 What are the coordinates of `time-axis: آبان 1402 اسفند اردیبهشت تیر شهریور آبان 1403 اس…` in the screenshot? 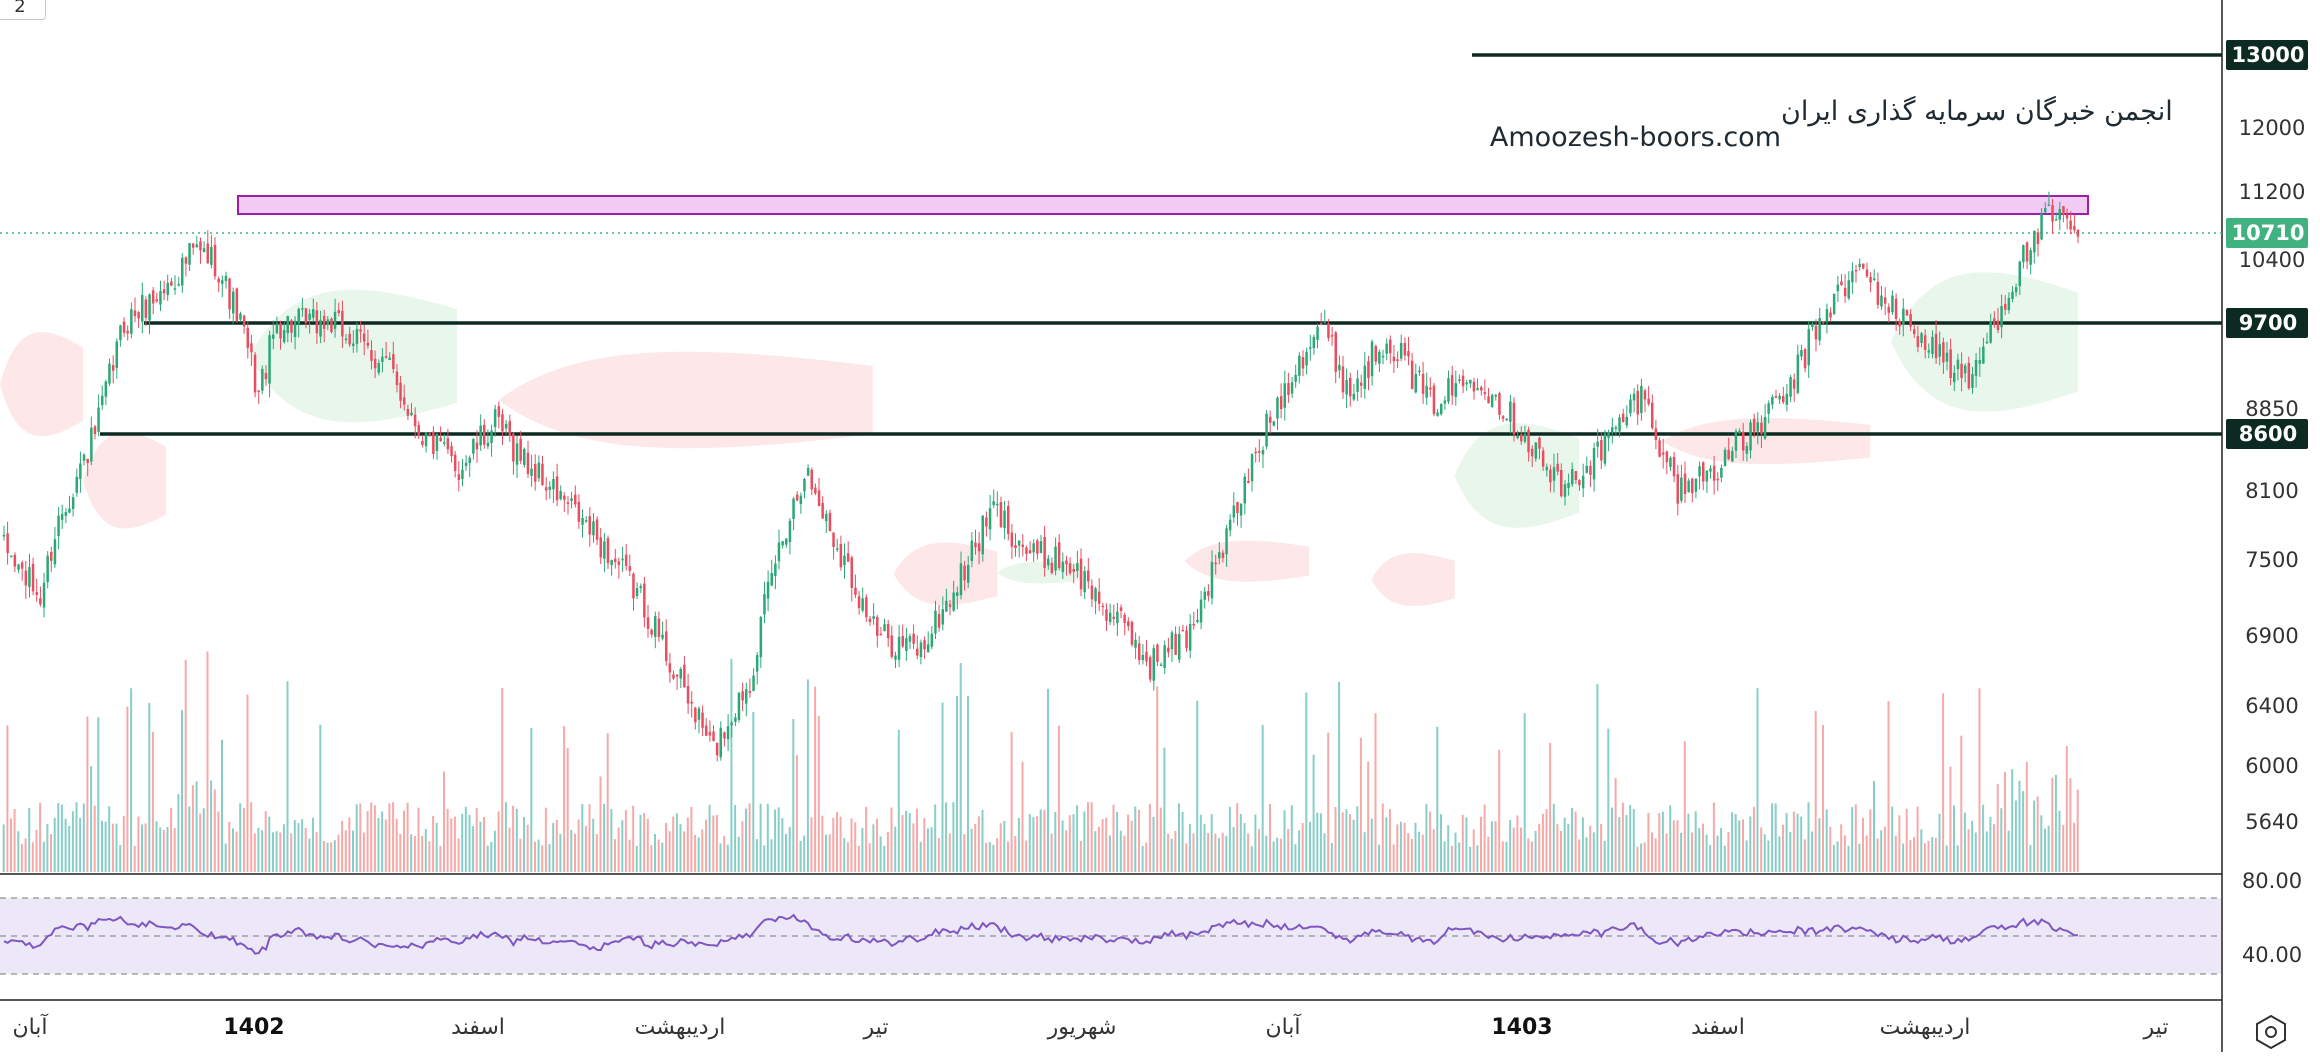 It's located at (1090, 1026).